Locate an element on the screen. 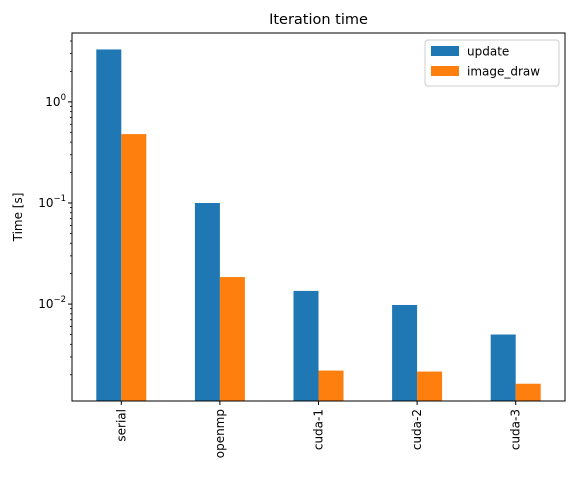 The image size is (578, 478). legend-swatch-image_draw is located at coordinates (445, 71).